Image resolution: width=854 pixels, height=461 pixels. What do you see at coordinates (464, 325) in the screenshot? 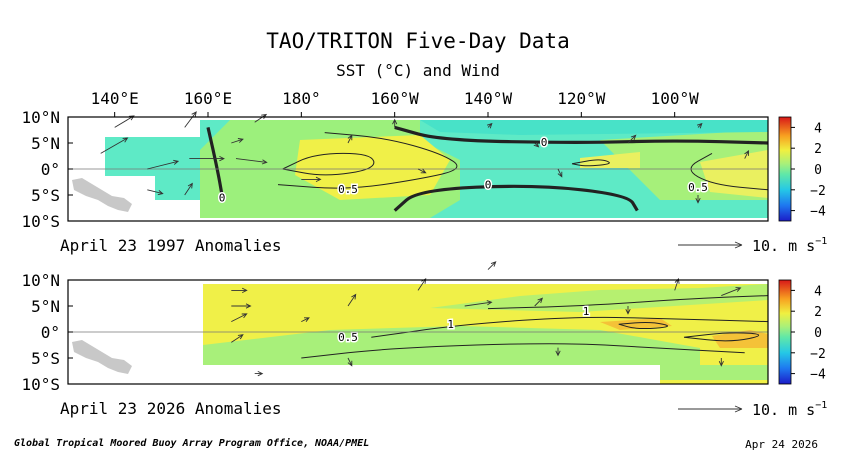
I see `contour-labels: 110.5` at bounding box center [464, 325].